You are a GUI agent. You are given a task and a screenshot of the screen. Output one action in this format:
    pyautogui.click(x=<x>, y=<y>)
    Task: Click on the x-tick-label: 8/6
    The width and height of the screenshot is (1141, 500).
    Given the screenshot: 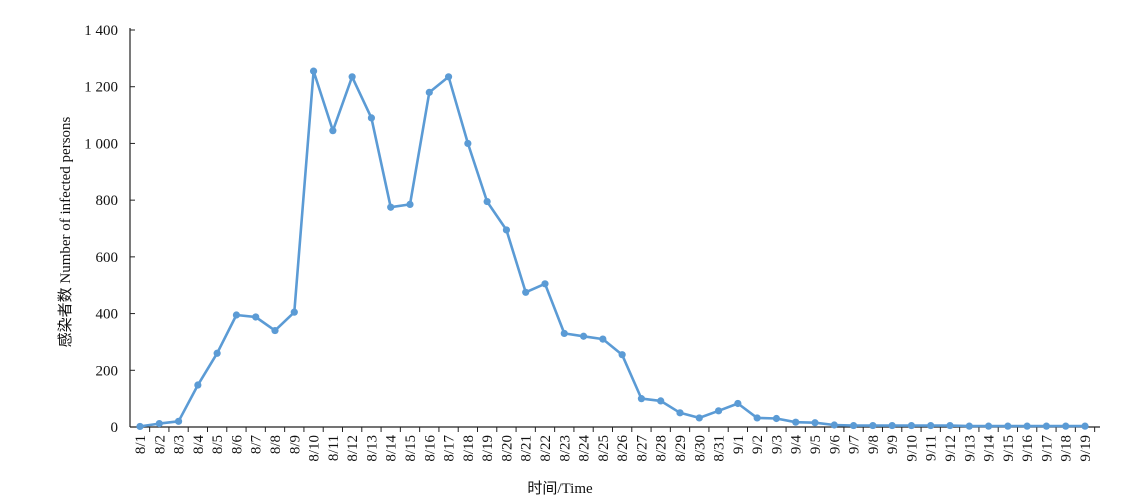 What is the action you would take?
    pyautogui.click(x=237, y=445)
    